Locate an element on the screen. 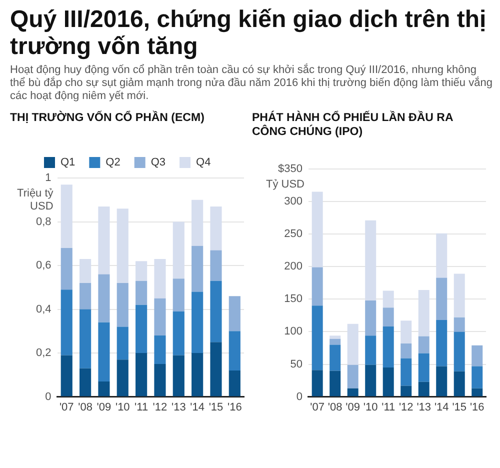 This screenshot has height=468, width=500. y-tick-label: 1 is located at coordinates (48, 178).